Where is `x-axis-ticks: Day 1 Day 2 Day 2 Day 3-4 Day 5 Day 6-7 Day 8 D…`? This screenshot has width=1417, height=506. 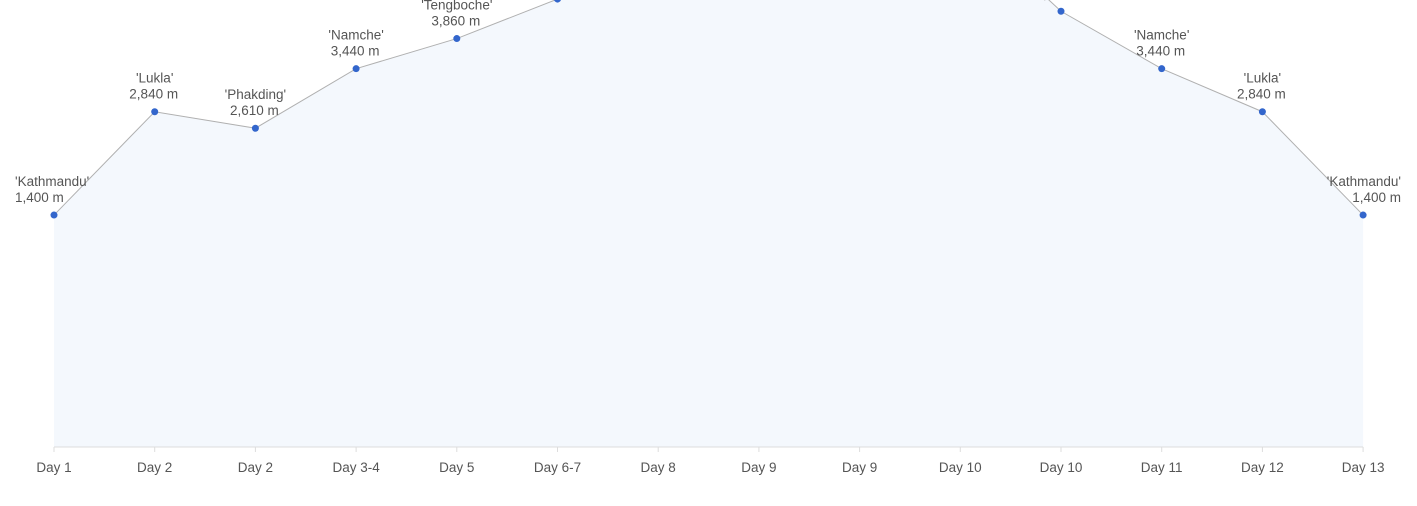 x-axis-ticks: Day 1 Day 2 Day 2 Day 3-4 Day 5 Day 6-7 Day 8 D… is located at coordinates (710, 461).